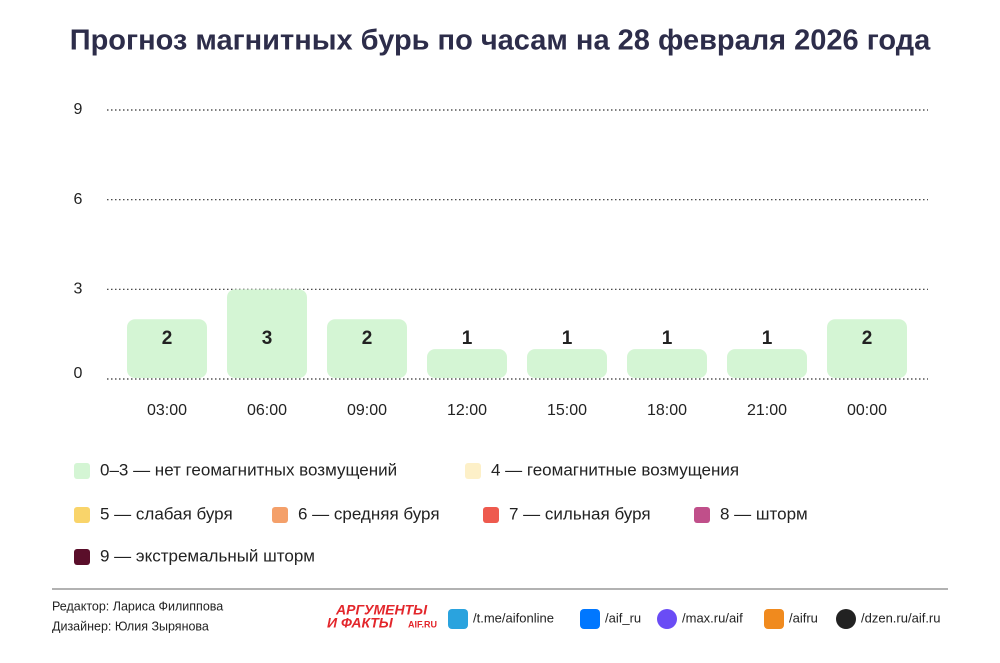 Image resolution: width=1000 pixels, height=663 pixels. I want to click on y-tick-label: 3, so click(78, 289).